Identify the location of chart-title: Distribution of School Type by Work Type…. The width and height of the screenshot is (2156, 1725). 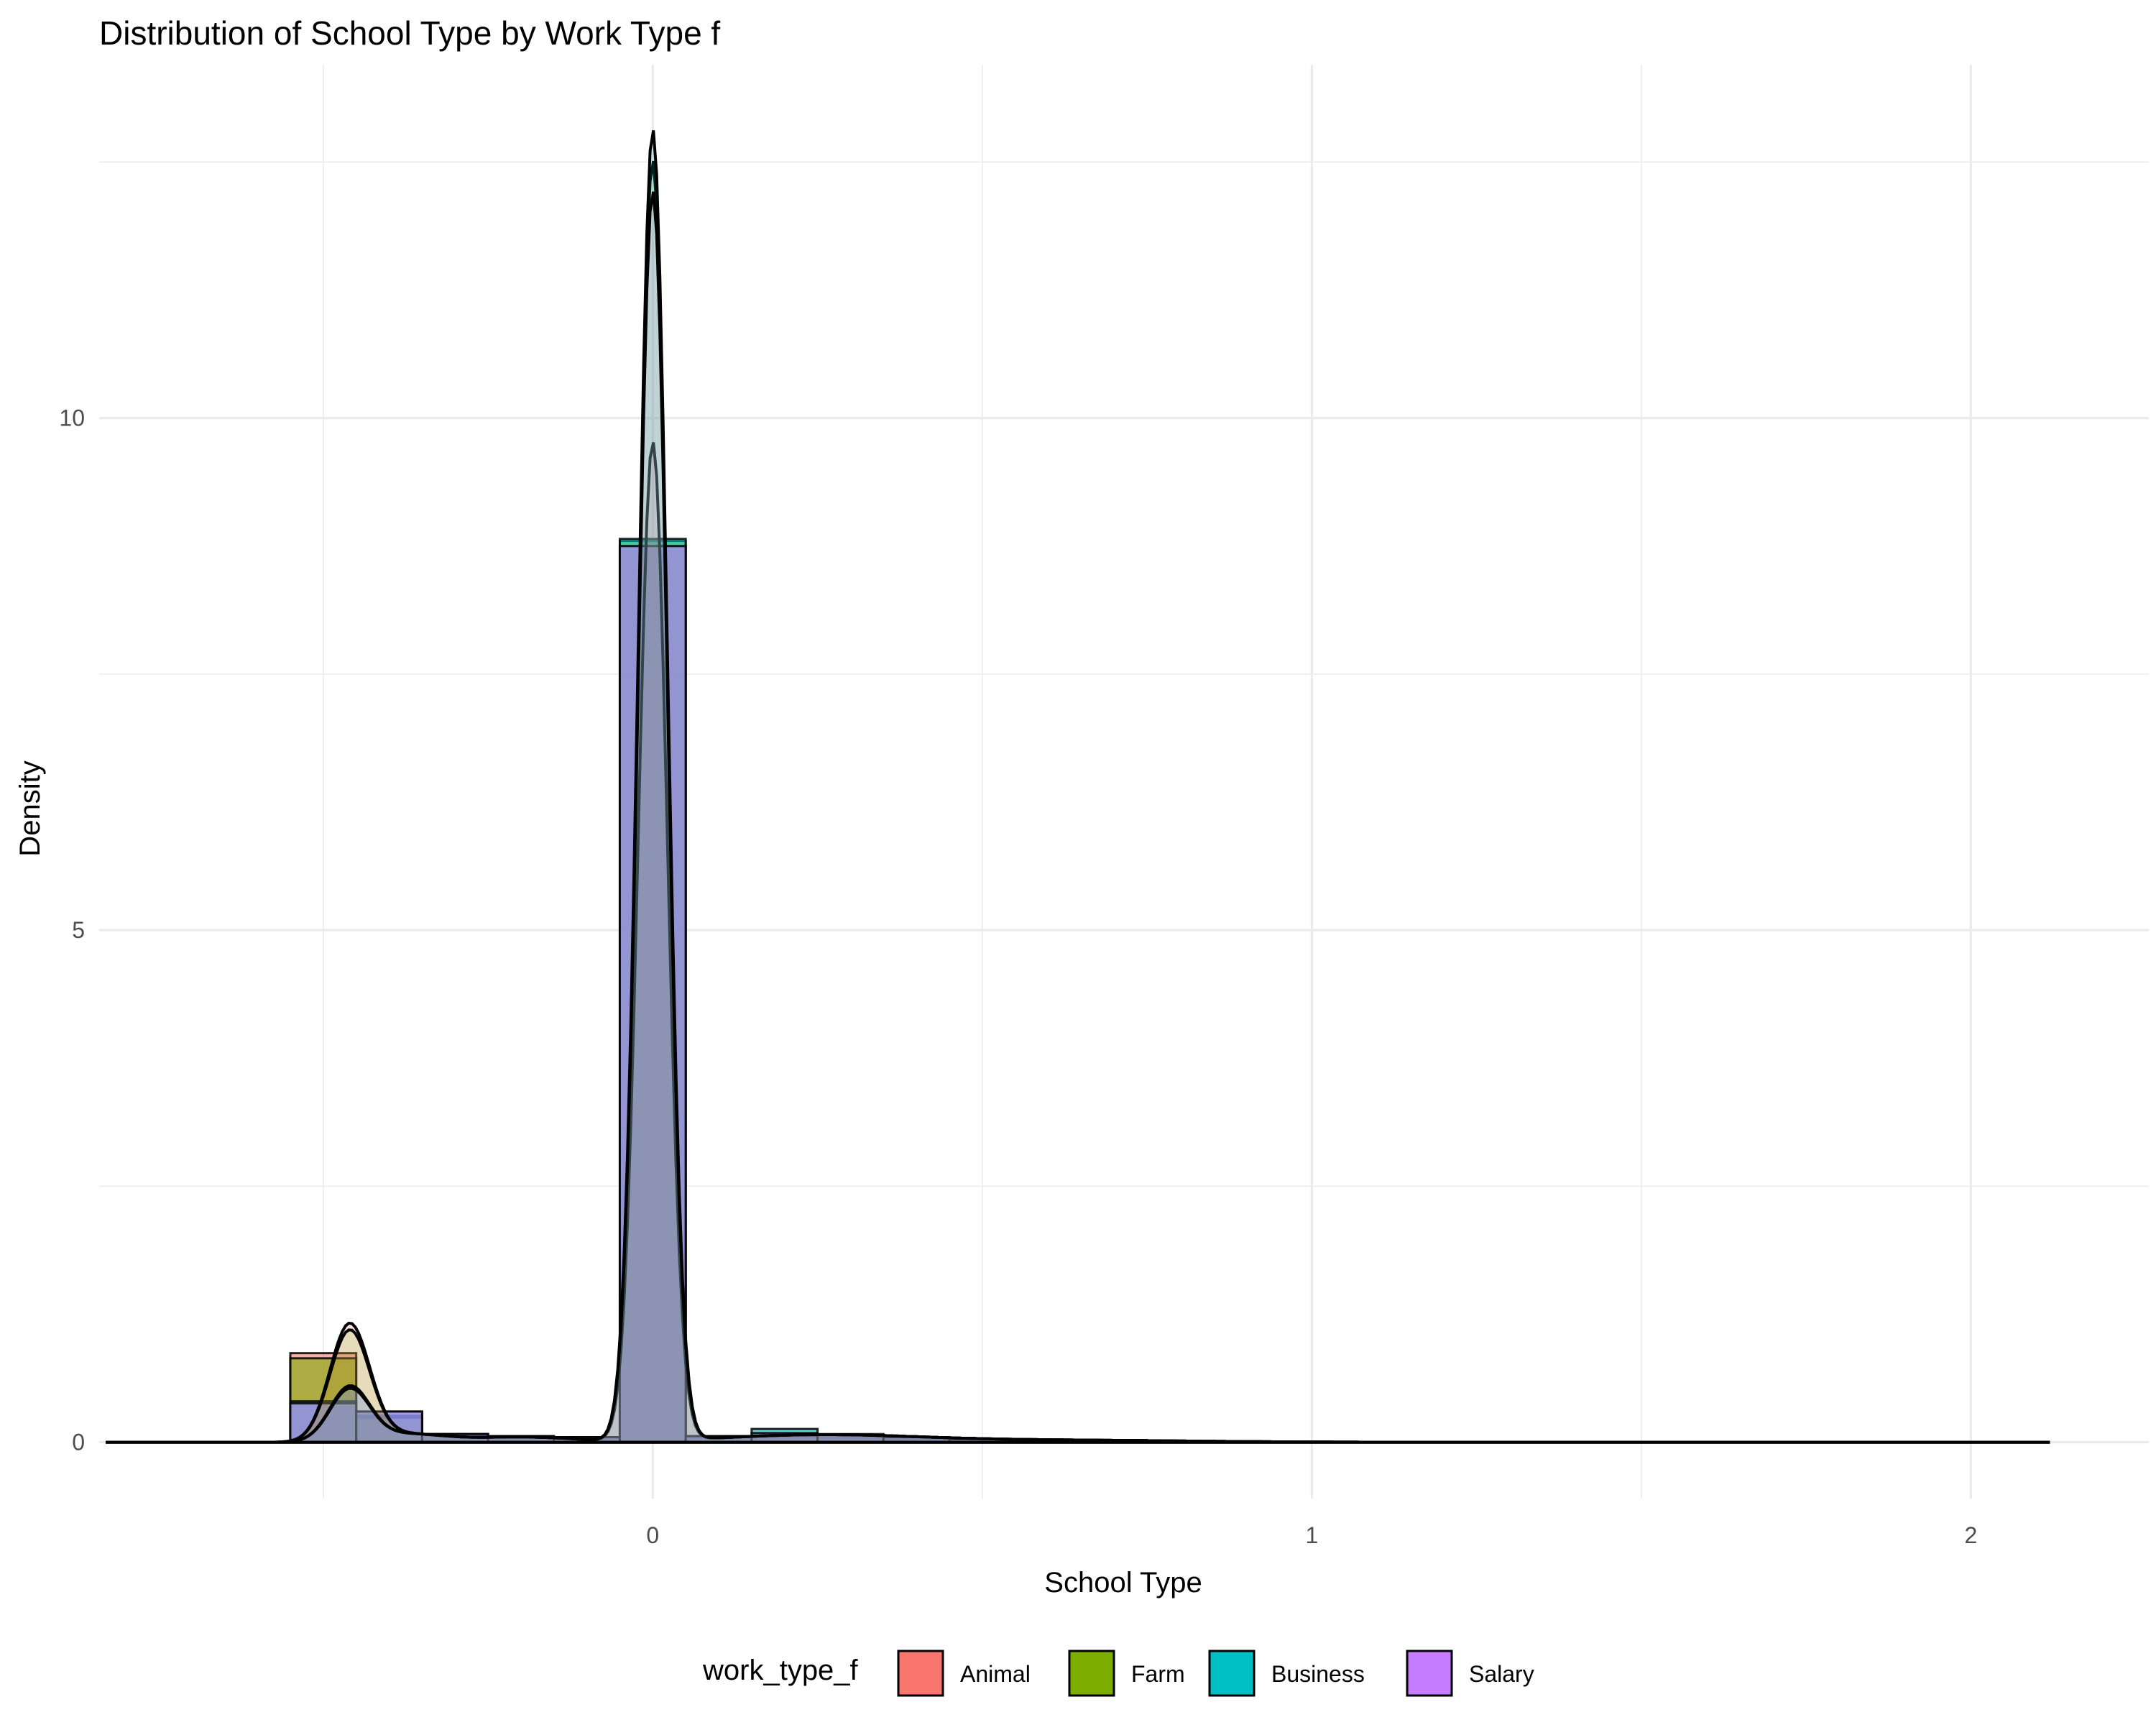
(409, 33).